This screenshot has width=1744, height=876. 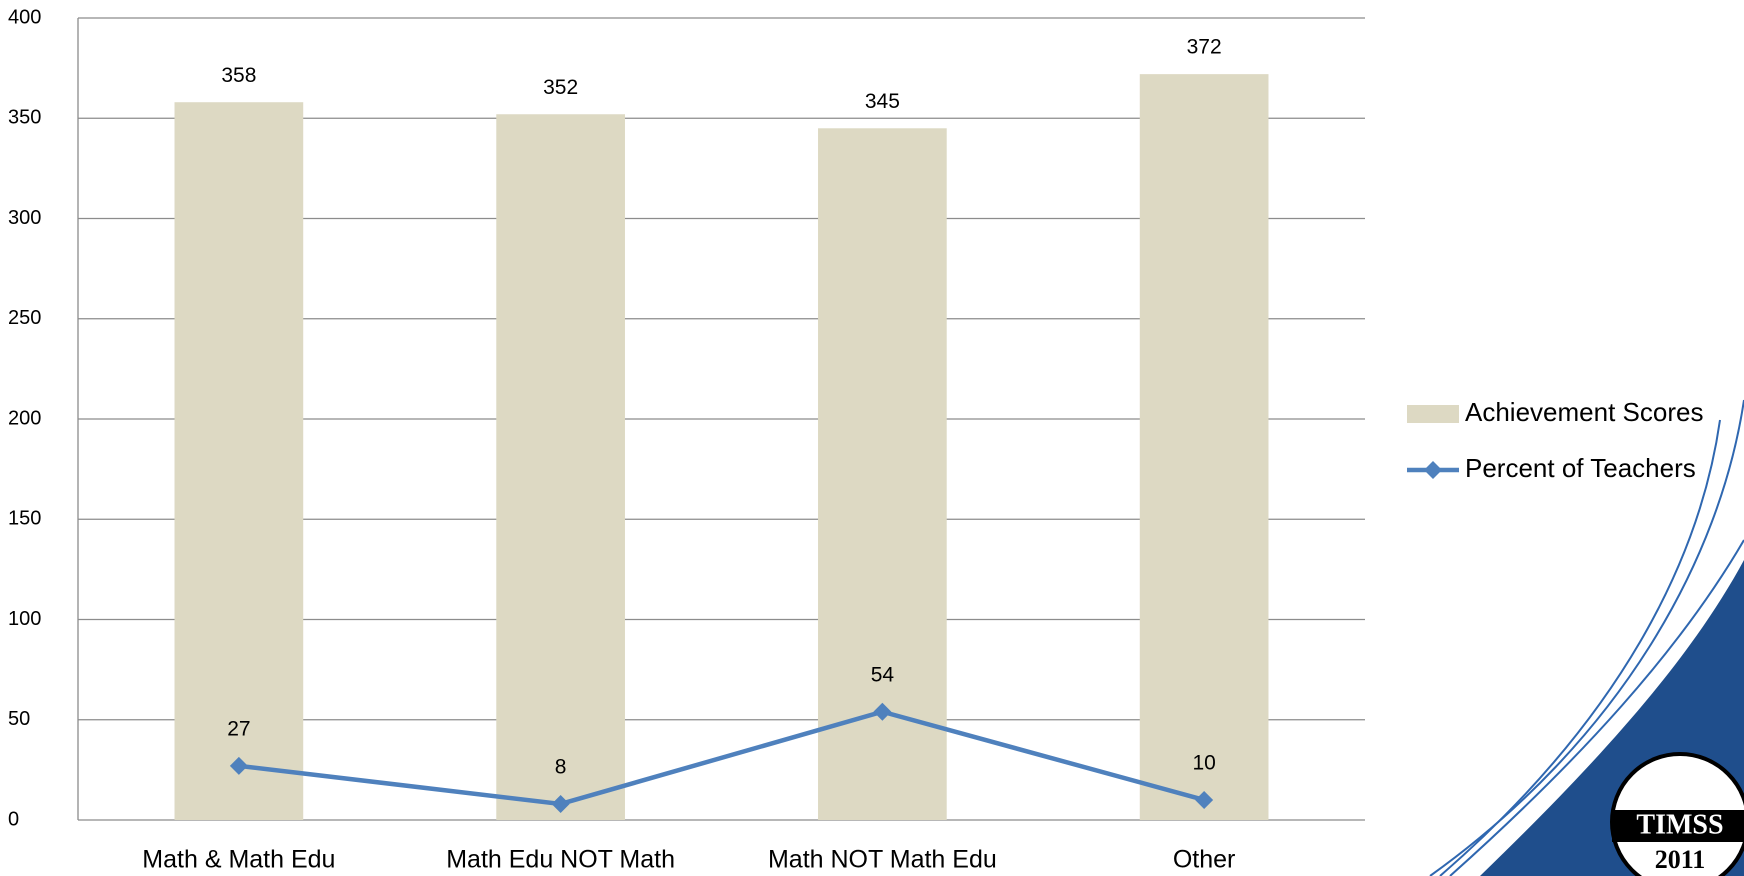 I want to click on data-label: 352, so click(x=560, y=87).